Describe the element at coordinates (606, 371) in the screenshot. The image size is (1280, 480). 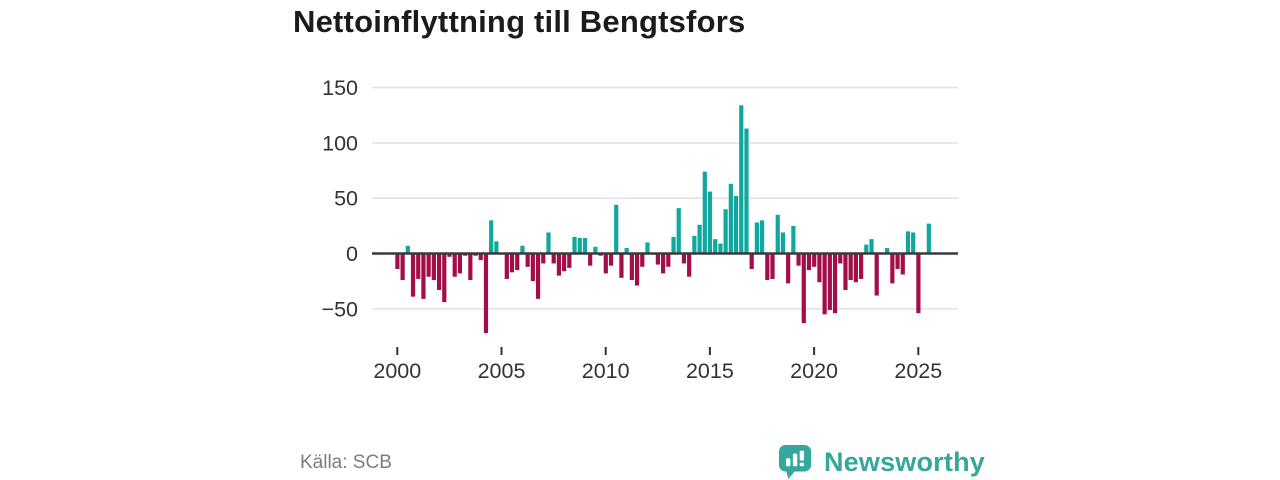
I see `x-tick-label: 2010` at that location.